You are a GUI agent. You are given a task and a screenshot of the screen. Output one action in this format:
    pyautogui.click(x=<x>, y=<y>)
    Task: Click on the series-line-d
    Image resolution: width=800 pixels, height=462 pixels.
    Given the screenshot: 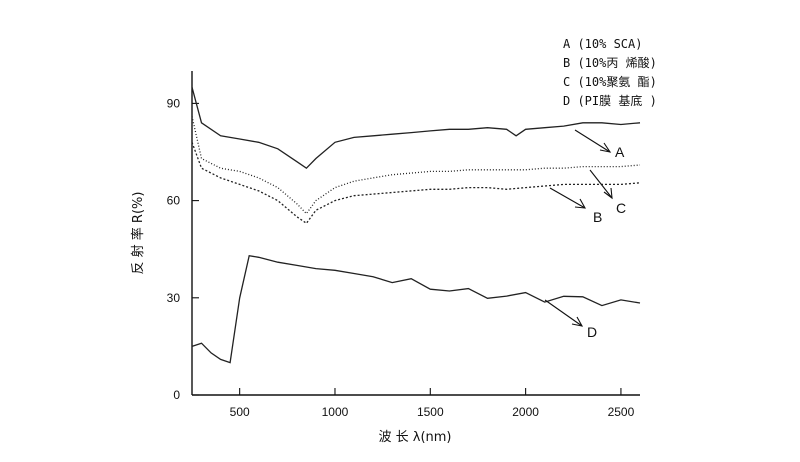 What is the action you would take?
    pyautogui.click(x=416, y=309)
    